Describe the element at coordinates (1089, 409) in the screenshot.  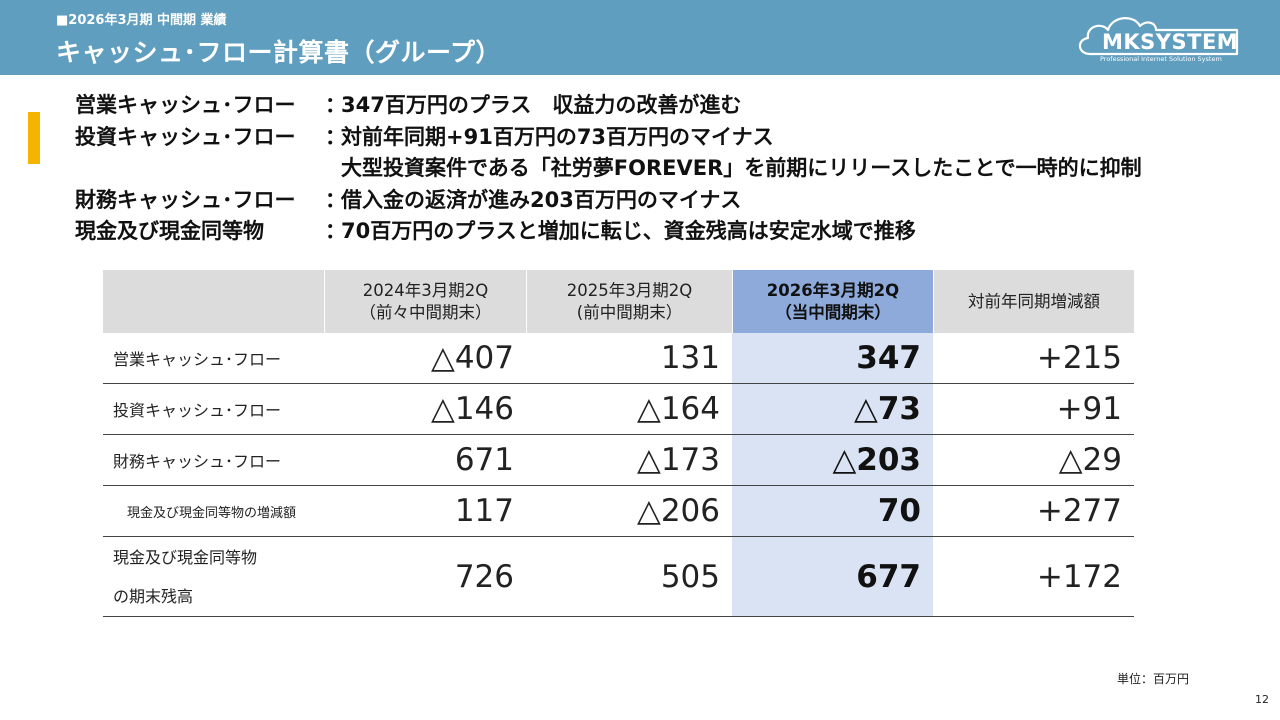
I see `cell-value-change: +91` at that location.